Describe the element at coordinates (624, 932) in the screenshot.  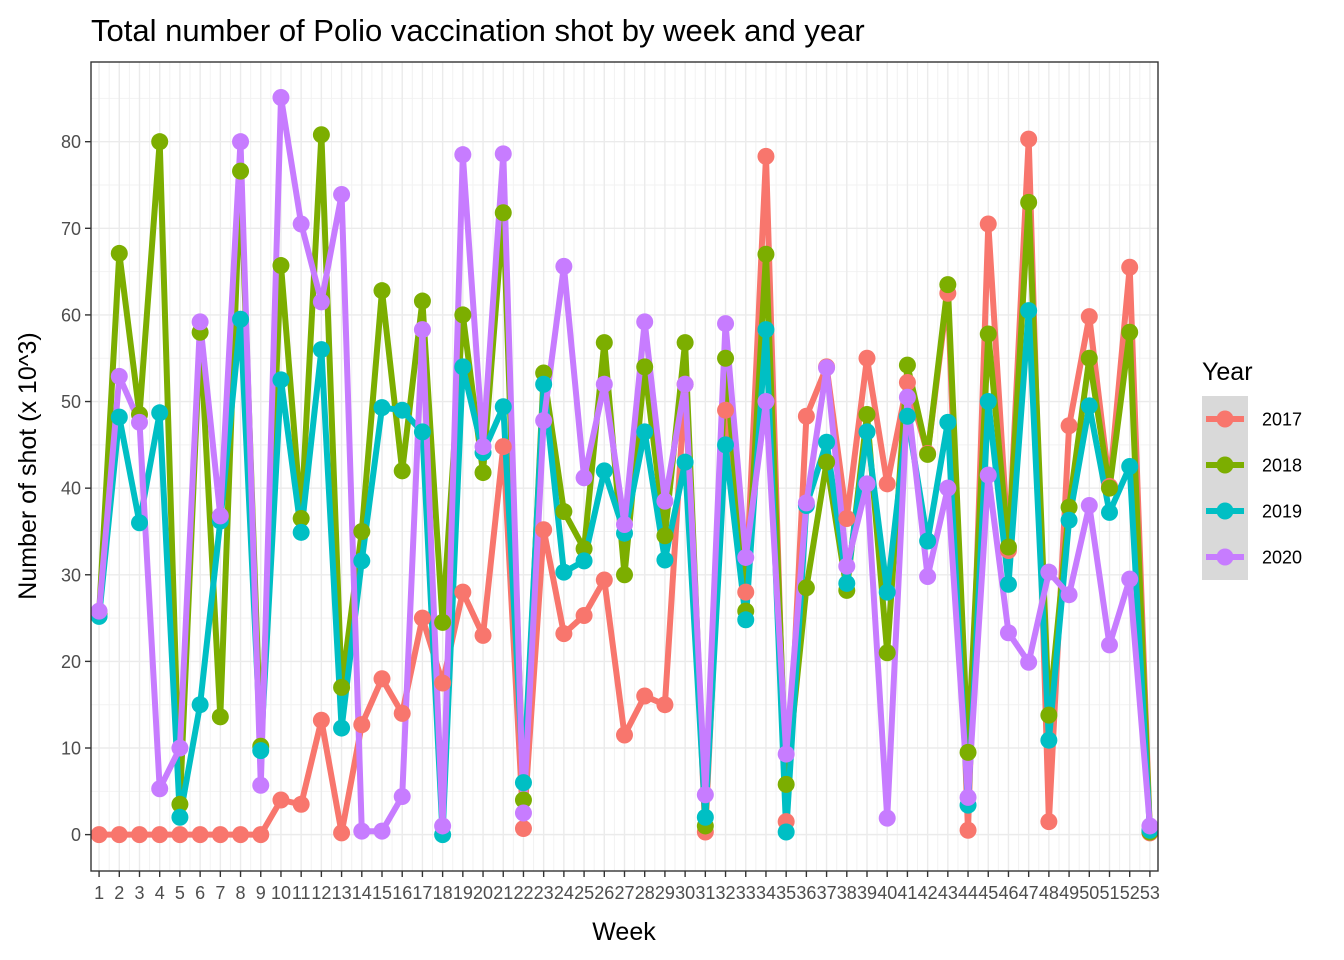
I see `x-axis-label: Week` at that location.